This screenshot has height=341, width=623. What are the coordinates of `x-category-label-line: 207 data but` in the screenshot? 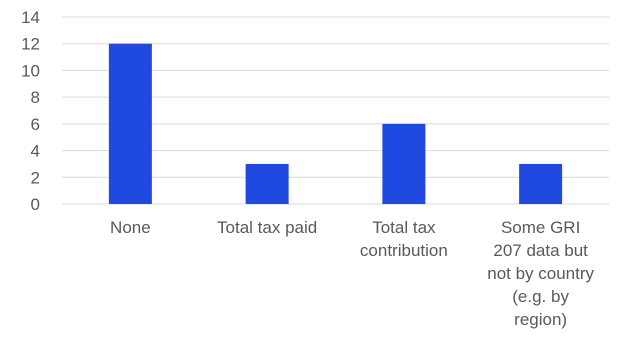 It's located at (540, 250).